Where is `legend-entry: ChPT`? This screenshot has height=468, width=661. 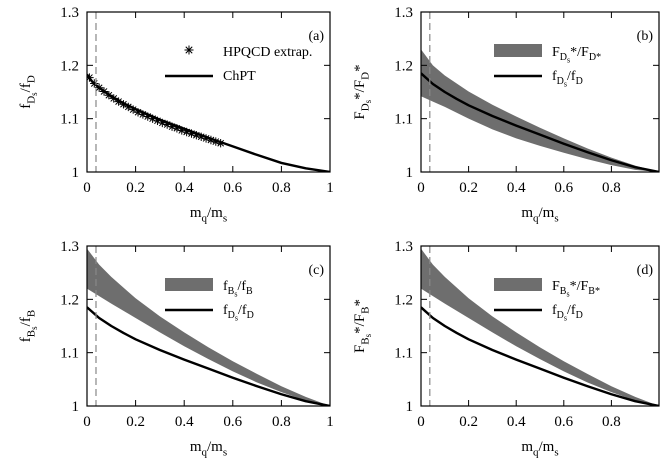 legend-entry: ChPT is located at coordinates (210, 76).